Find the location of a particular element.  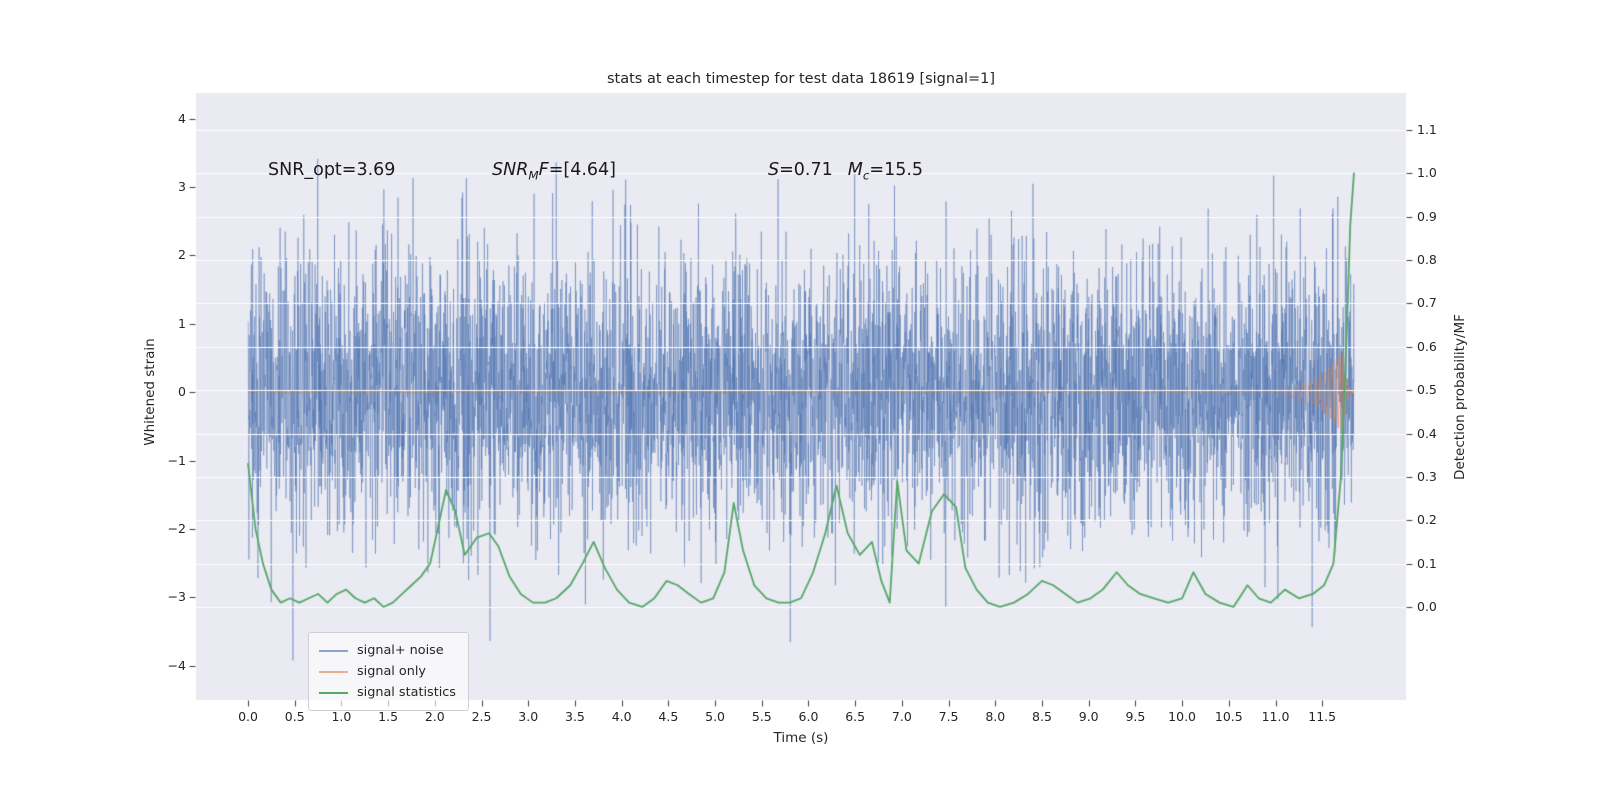

x-tick-label: 6.5 is located at coordinates (855, 716).